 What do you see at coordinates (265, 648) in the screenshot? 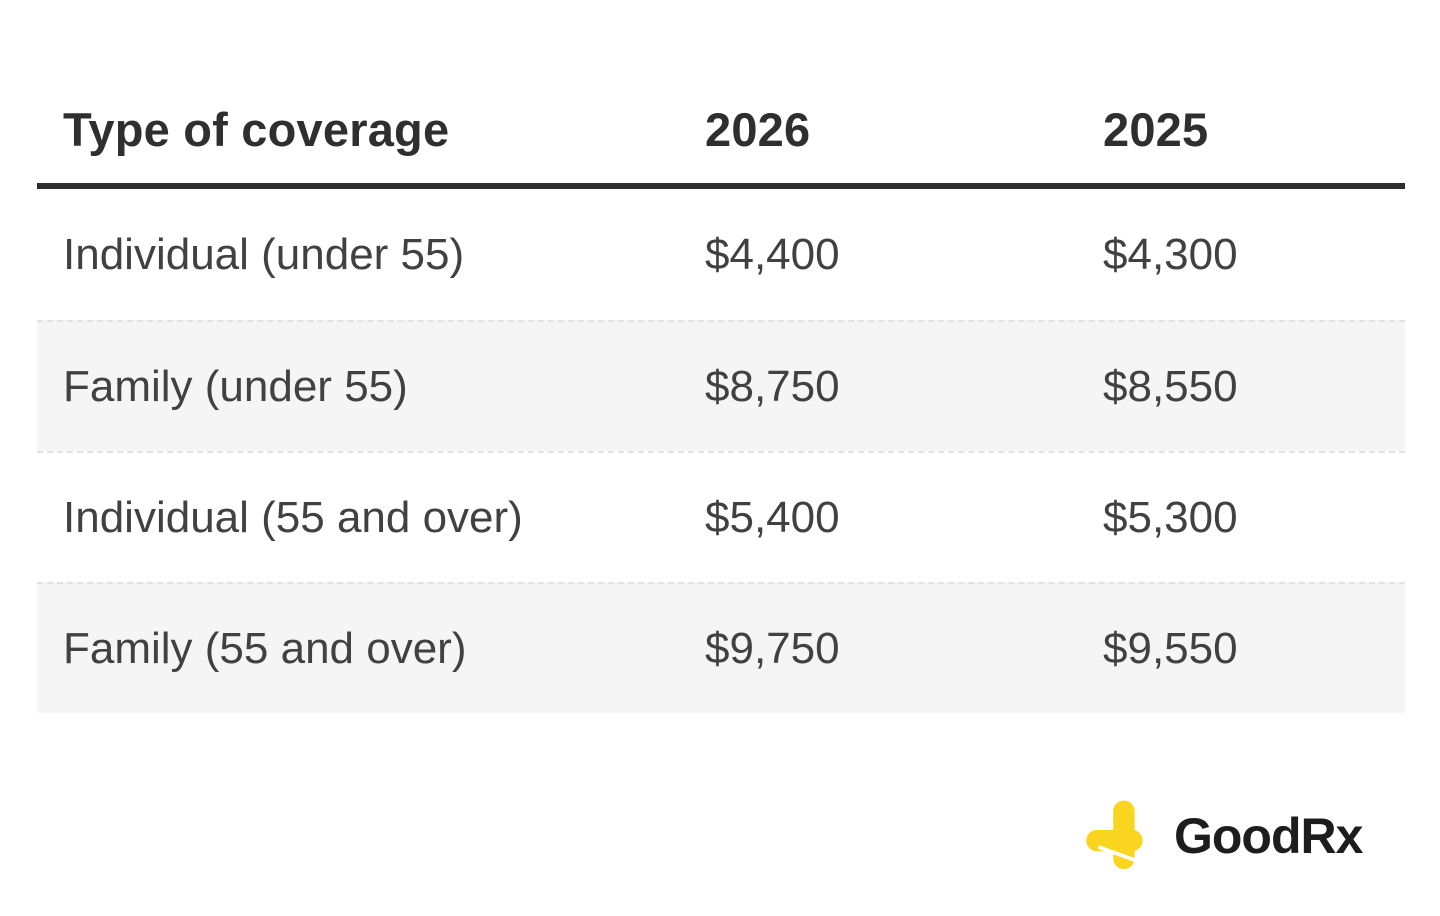
I see `row-label: Family (55 and over)` at bounding box center [265, 648].